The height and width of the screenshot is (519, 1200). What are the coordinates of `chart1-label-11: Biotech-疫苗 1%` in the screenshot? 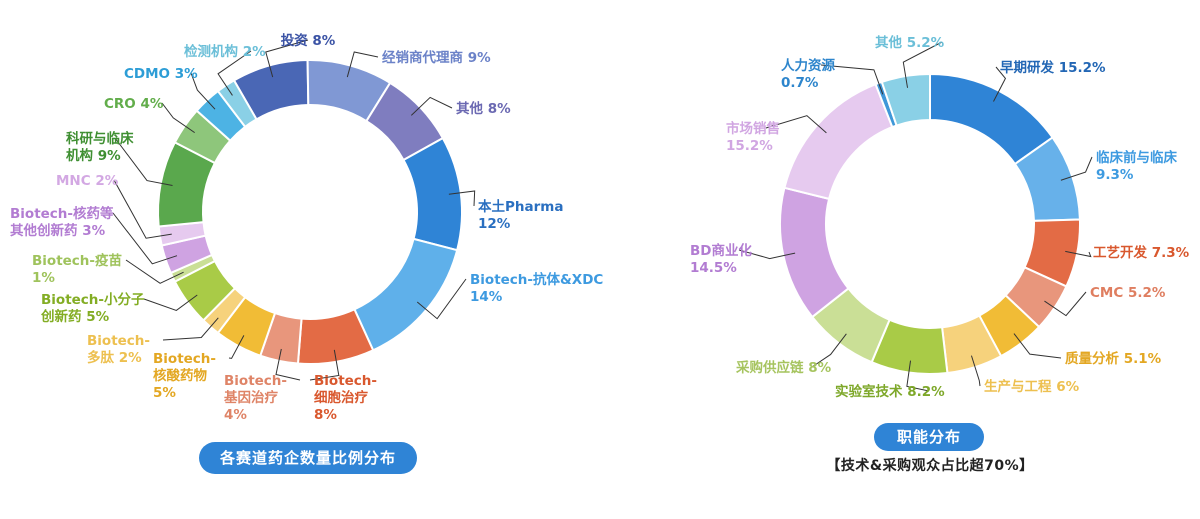 It's located at (77, 269).